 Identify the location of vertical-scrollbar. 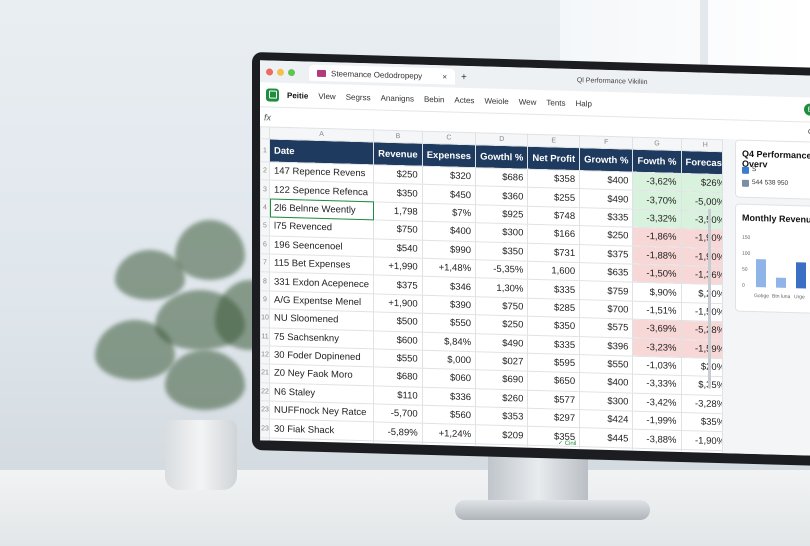
(709, 298).